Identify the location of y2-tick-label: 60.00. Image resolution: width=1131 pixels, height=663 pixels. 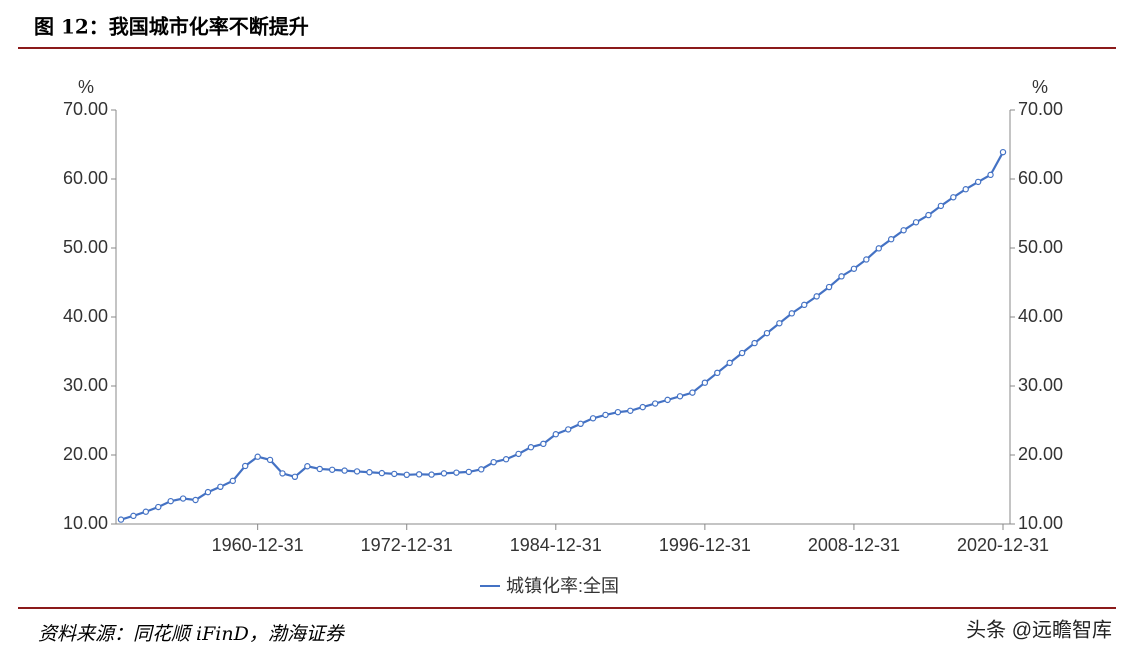
(1040, 178).